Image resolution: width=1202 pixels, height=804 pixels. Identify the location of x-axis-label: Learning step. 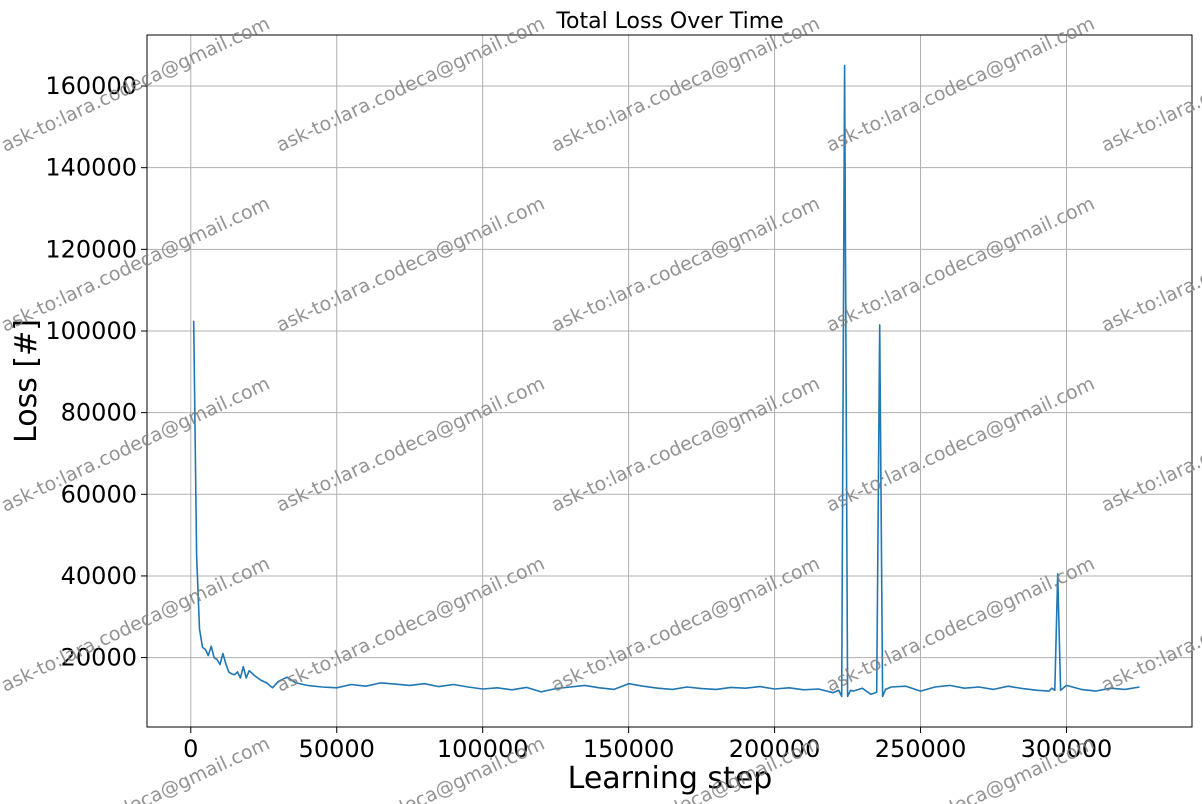
(670, 778).